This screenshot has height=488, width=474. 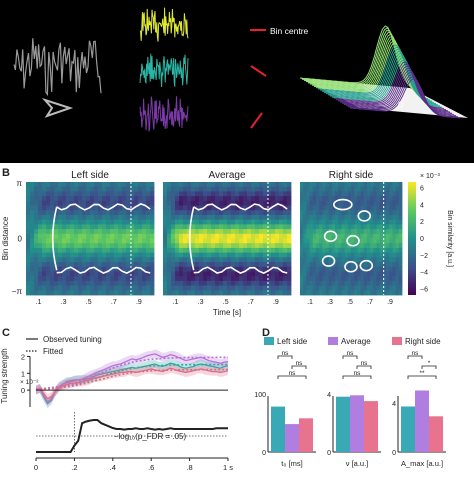 I want to click on contour-line, so click(x=103, y=207).